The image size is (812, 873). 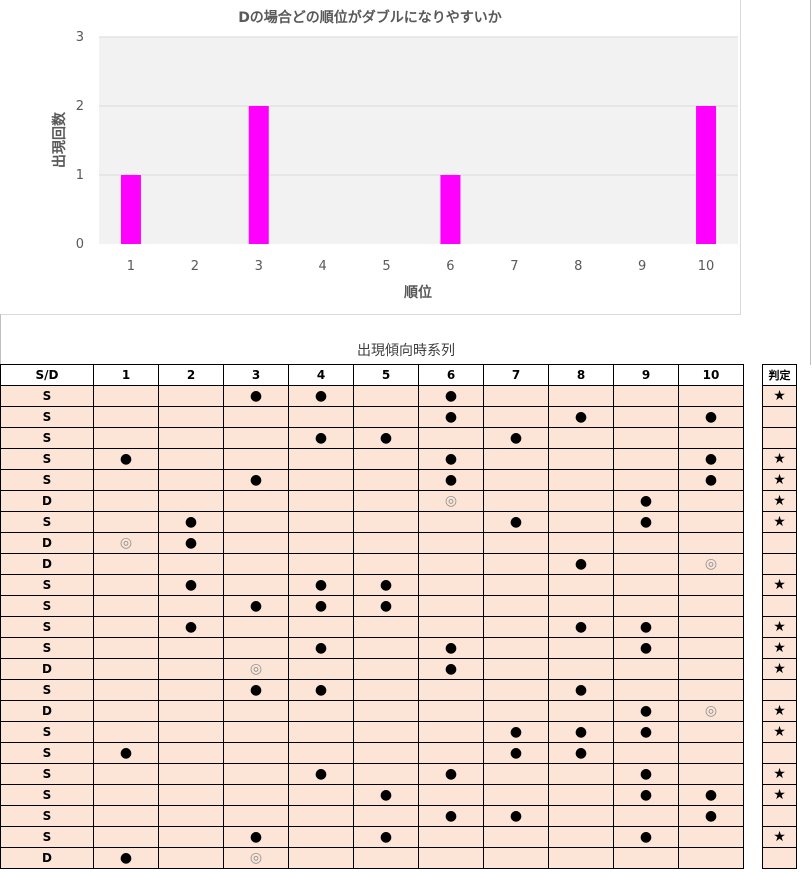 What do you see at coordinates (386, 375) in the screenshot?
I see `header-rank-5: 5` at bounding box center [386, 375].